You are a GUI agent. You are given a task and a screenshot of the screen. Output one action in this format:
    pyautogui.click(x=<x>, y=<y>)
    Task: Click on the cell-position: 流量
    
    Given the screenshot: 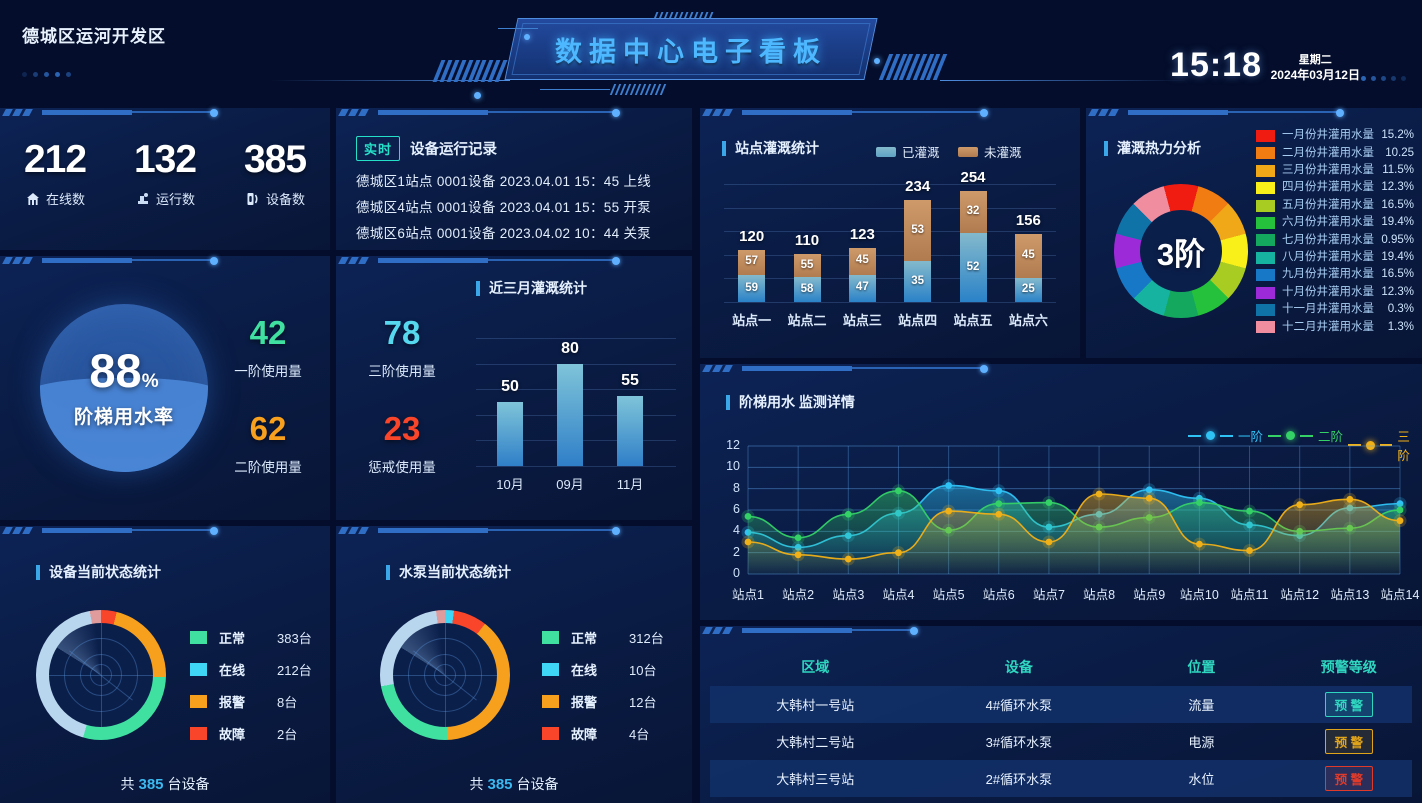 What is the action you would take?
    pyautogui.click(x=1201, y=704)
    